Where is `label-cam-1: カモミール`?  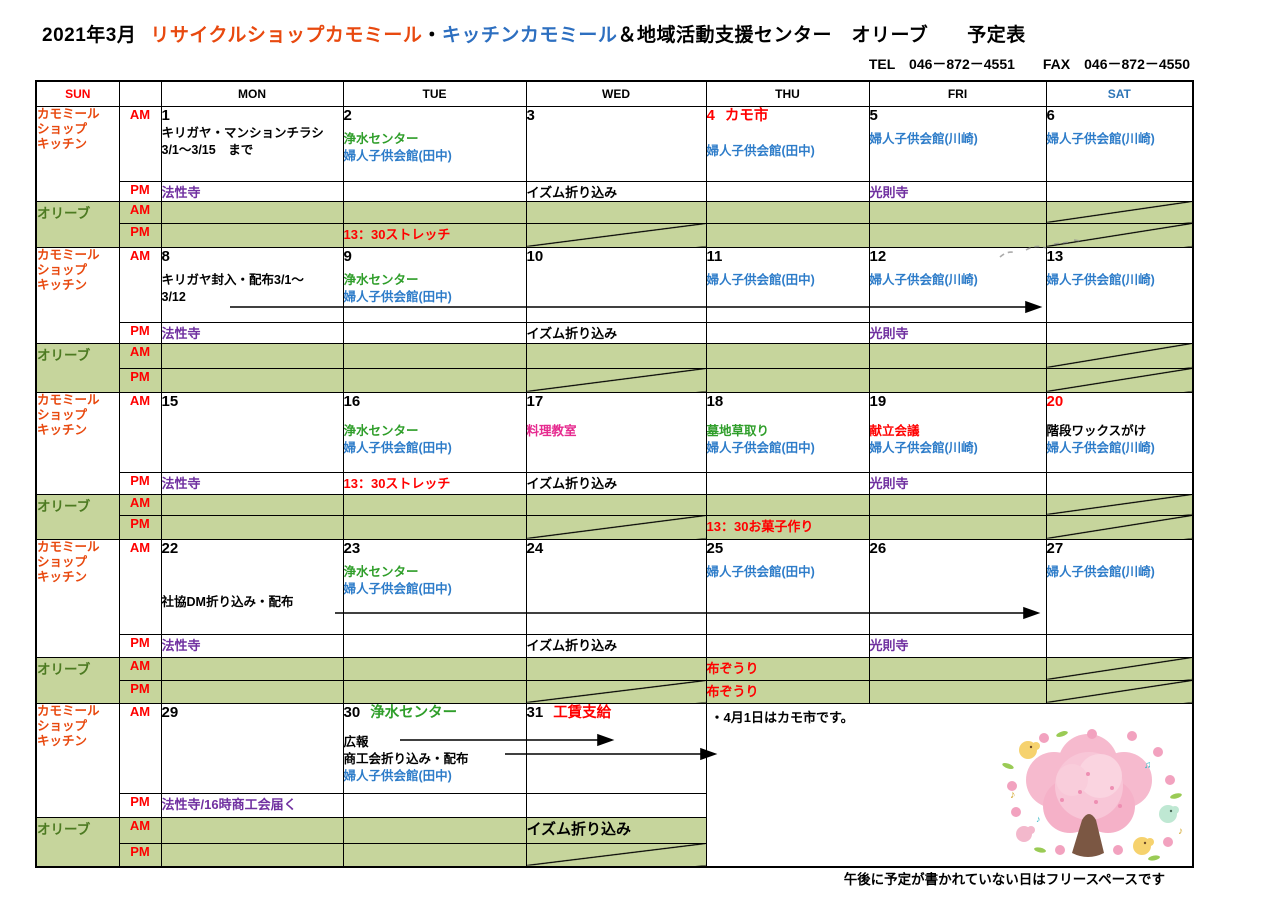
label-cam-1: カモミール is located at coordinates (68, 113).